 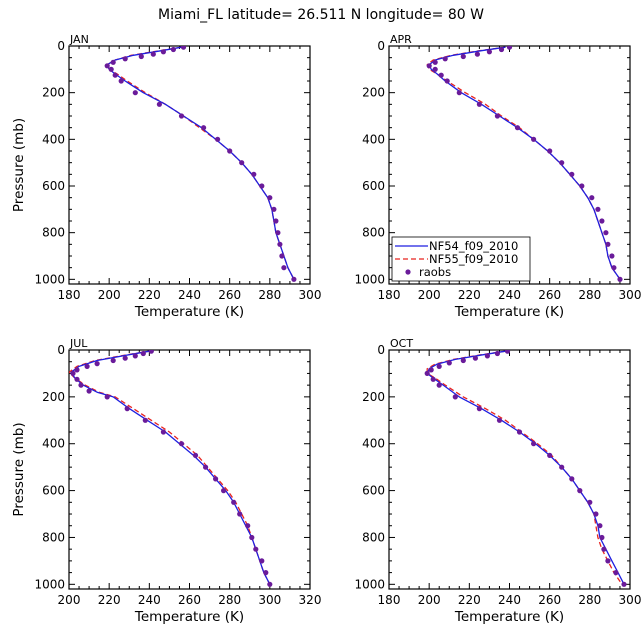 What do you see at coordinates (630, 600) in the screenshot?
I see `x-tick-label: 300` at bounding box center [630, 600].